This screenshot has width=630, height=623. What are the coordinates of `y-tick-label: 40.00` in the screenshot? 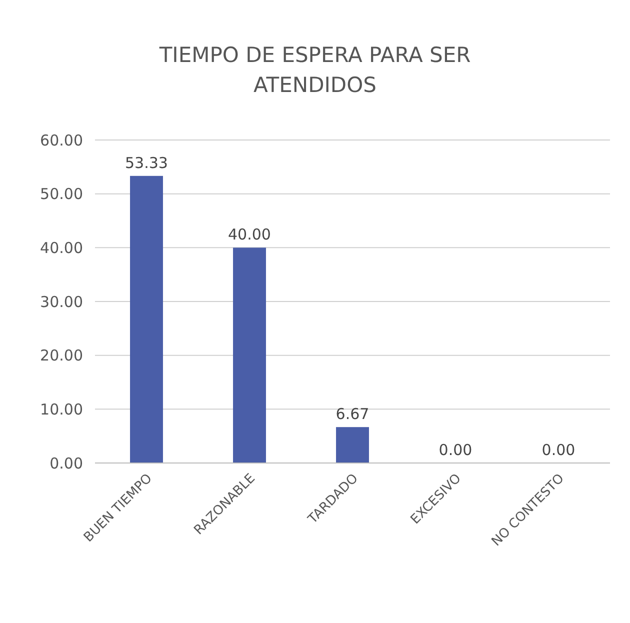 It's located at (61, 247).